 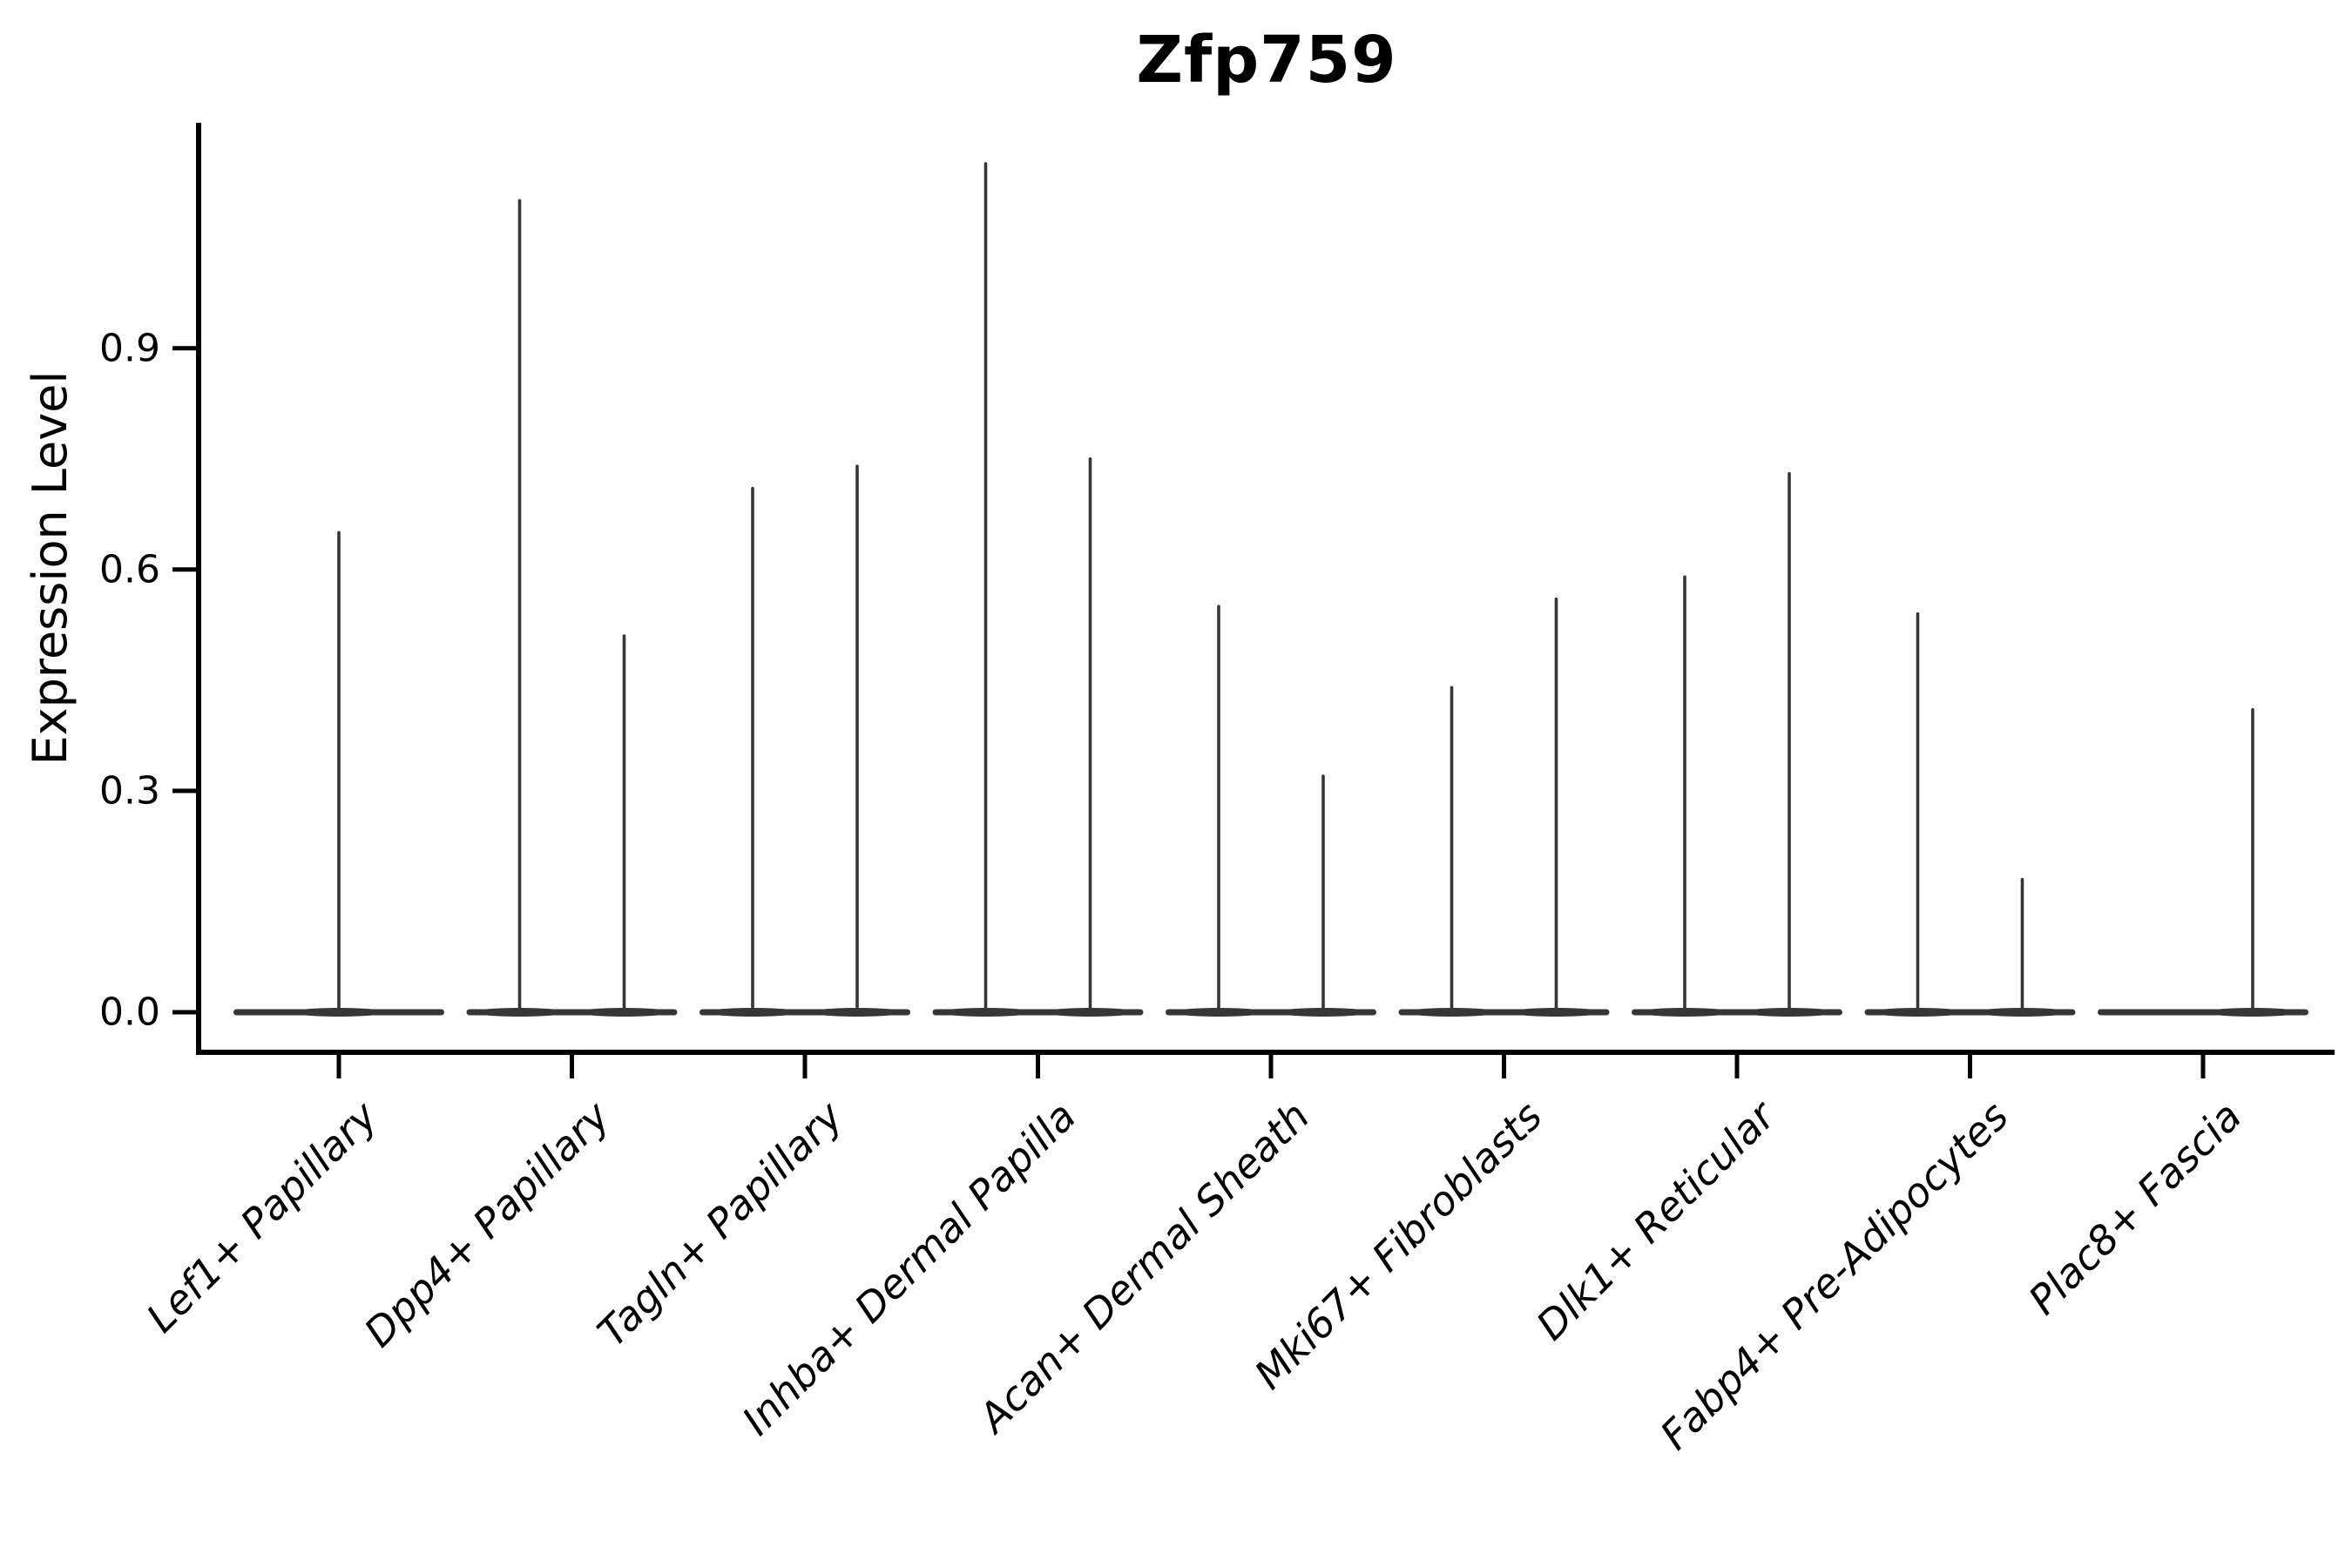 I want to click on y-axis-label: Expression Level, so click(x=50, y=568).